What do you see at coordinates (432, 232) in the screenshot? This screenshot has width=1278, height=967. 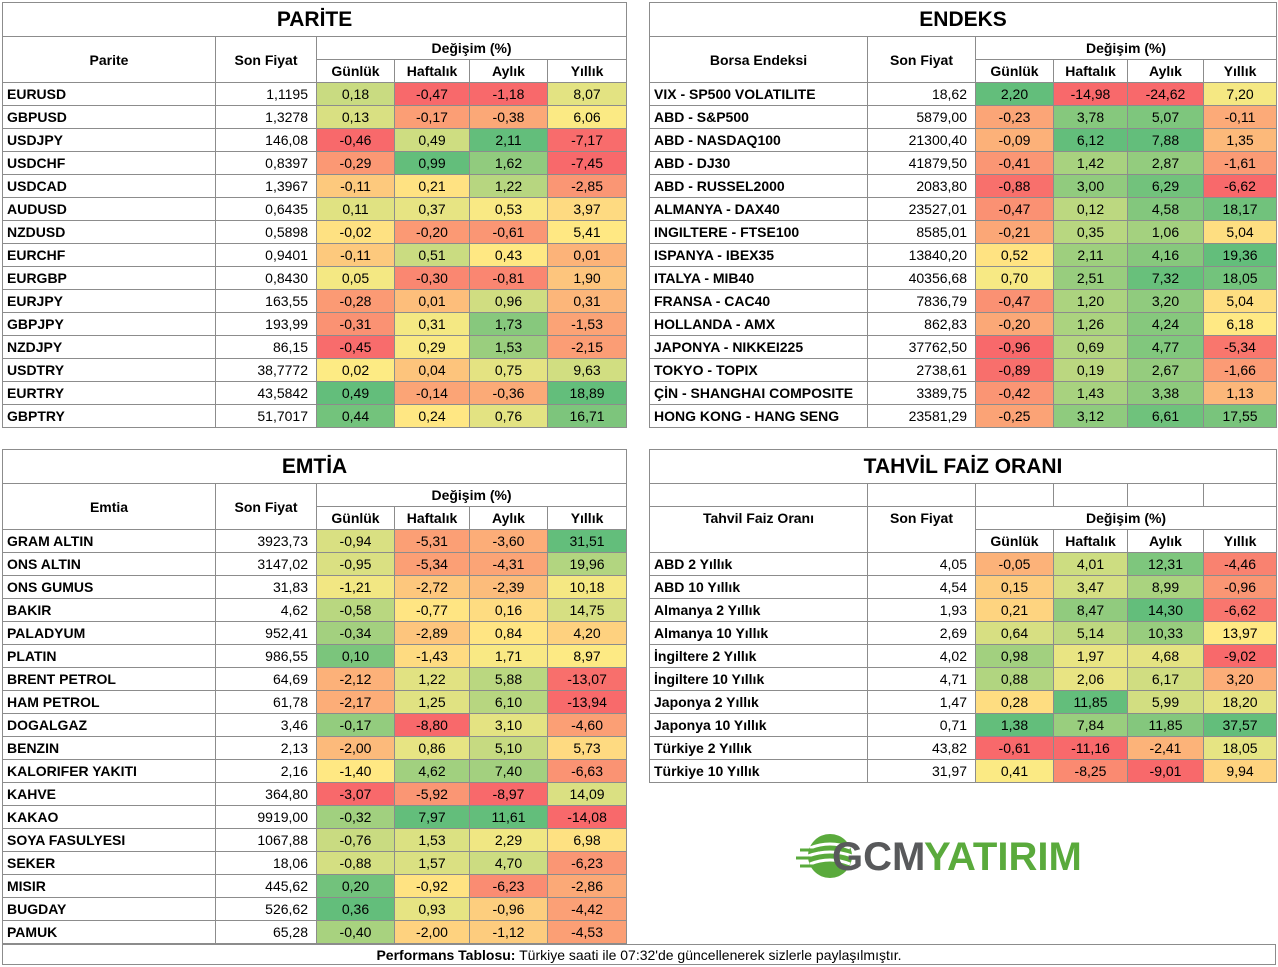 I see `row-change-cell: -0,20` at bounding box center [432, 232].